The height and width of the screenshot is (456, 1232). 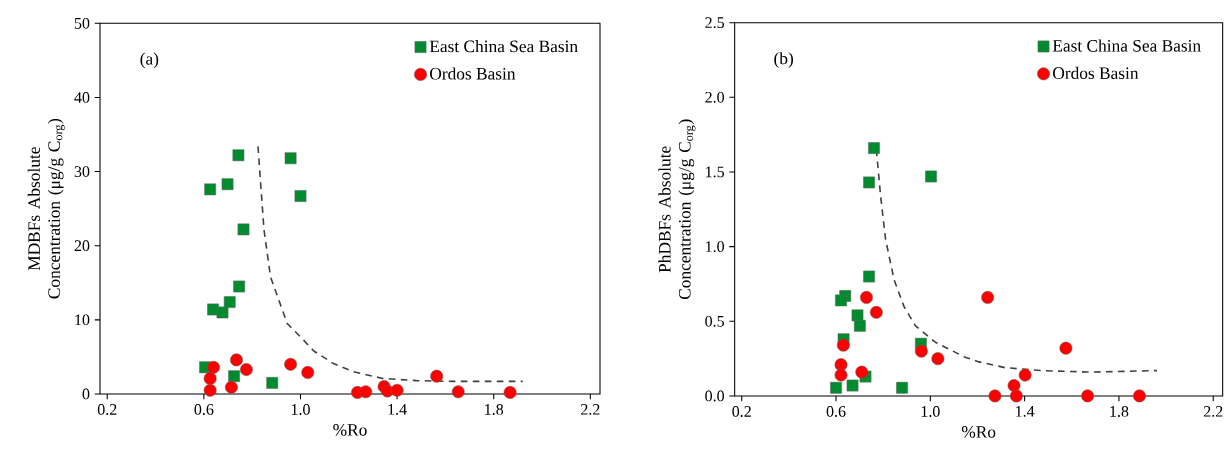 What do you see at coordinates (82, 171) in the screenshot?
I see `y-tick-label: 30` at bounding box center [82, 171].